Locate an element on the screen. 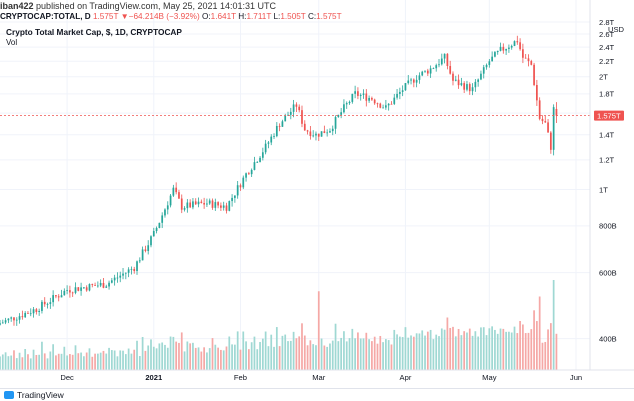  high-value: 1.711T is located at coordinates (259, 16).